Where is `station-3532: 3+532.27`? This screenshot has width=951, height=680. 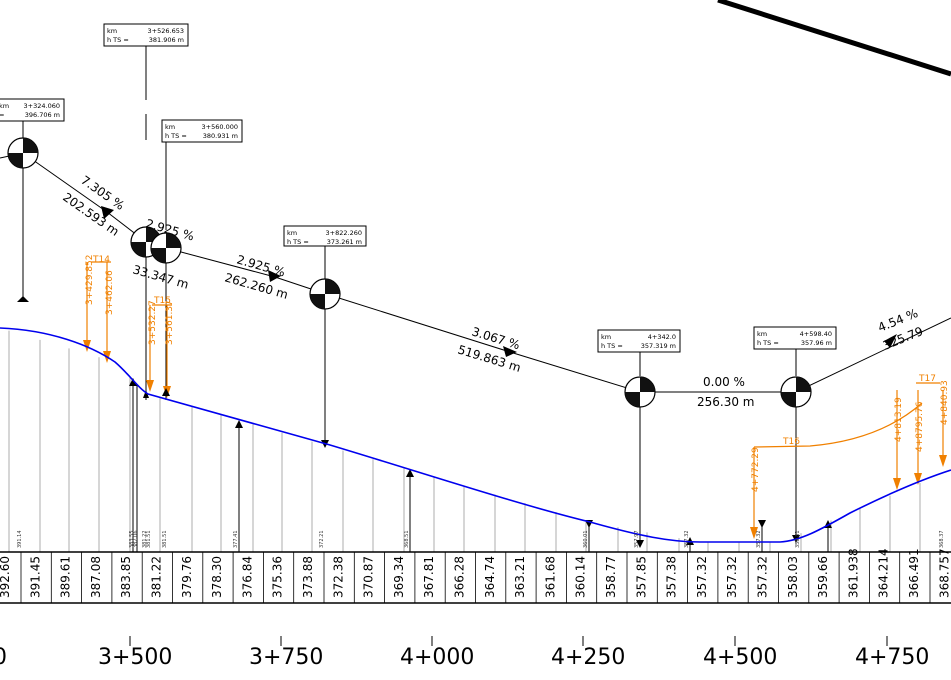 station-3532: 3+532.27 is located at coordinates (153, 322).